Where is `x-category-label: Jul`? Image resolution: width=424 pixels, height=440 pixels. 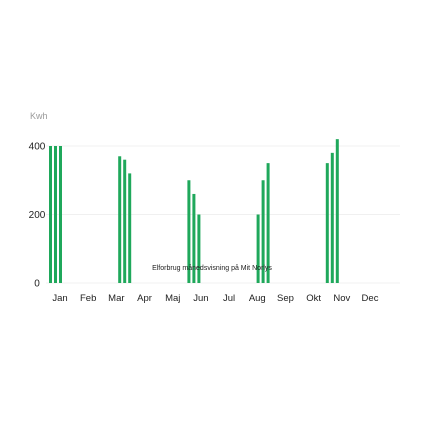 x-category-label: Jul is located at coordinates (229, 298).